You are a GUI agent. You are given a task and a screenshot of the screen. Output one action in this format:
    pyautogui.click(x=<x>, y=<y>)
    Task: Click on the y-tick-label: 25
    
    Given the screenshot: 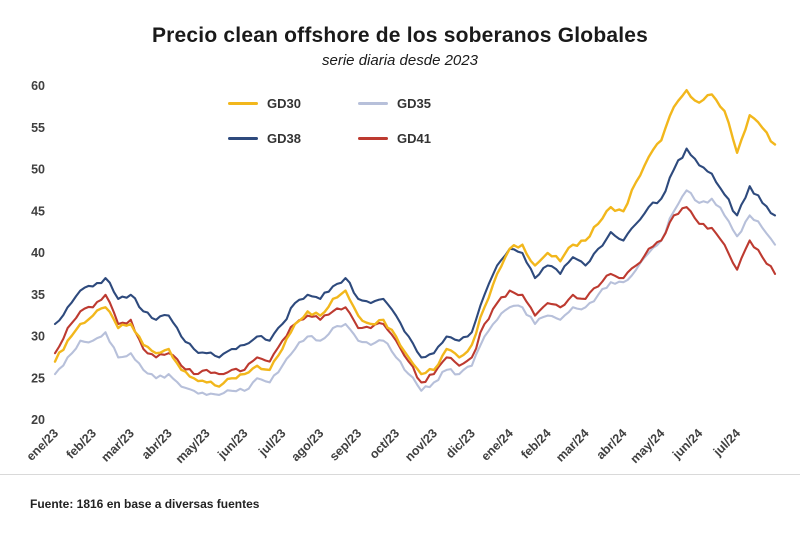 What is the action you would take?
    pyautogui.click(x=38, y=378)
    